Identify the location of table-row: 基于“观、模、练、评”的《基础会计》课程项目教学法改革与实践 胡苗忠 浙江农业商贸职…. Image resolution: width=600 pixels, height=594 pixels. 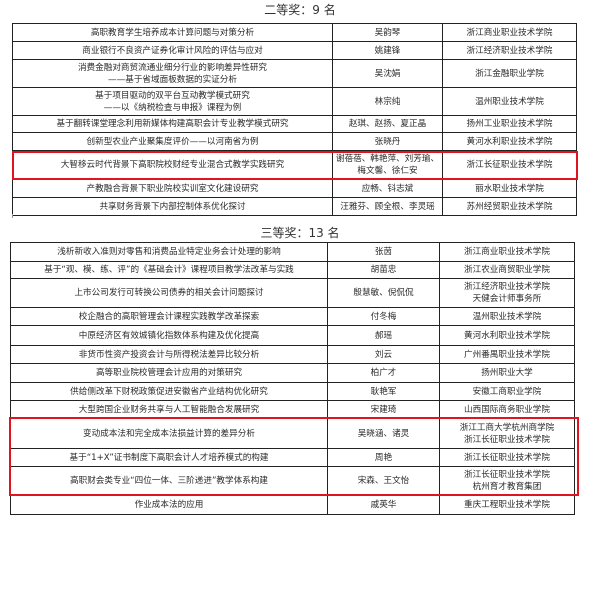
(292, 270).